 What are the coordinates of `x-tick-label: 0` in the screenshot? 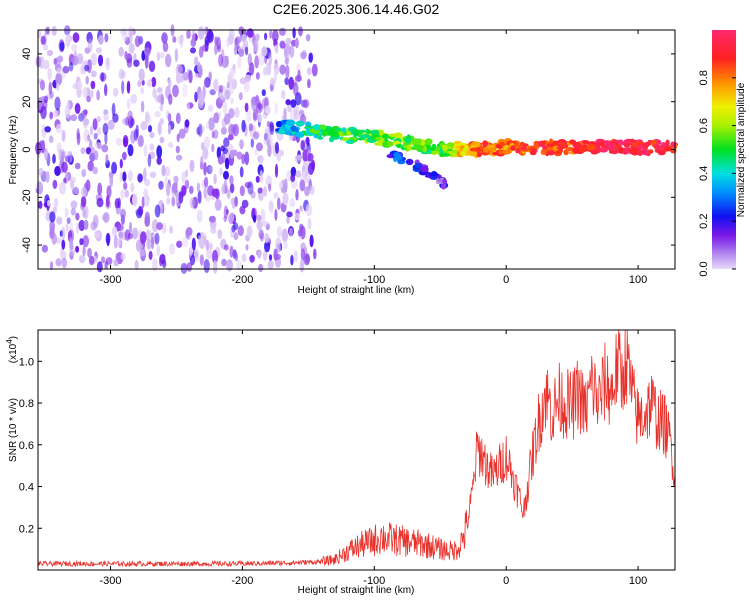 It's located at (506, 581).